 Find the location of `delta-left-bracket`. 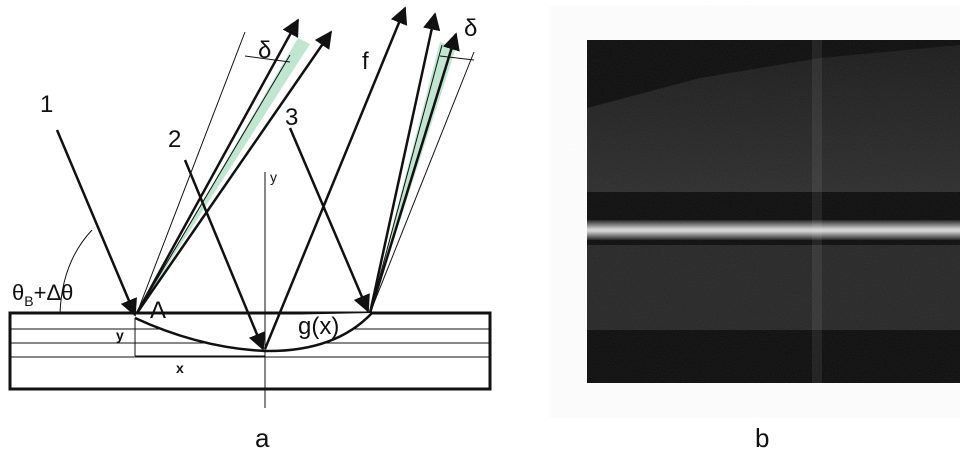

delta-left-bracket is located at coordinates (267, 59).